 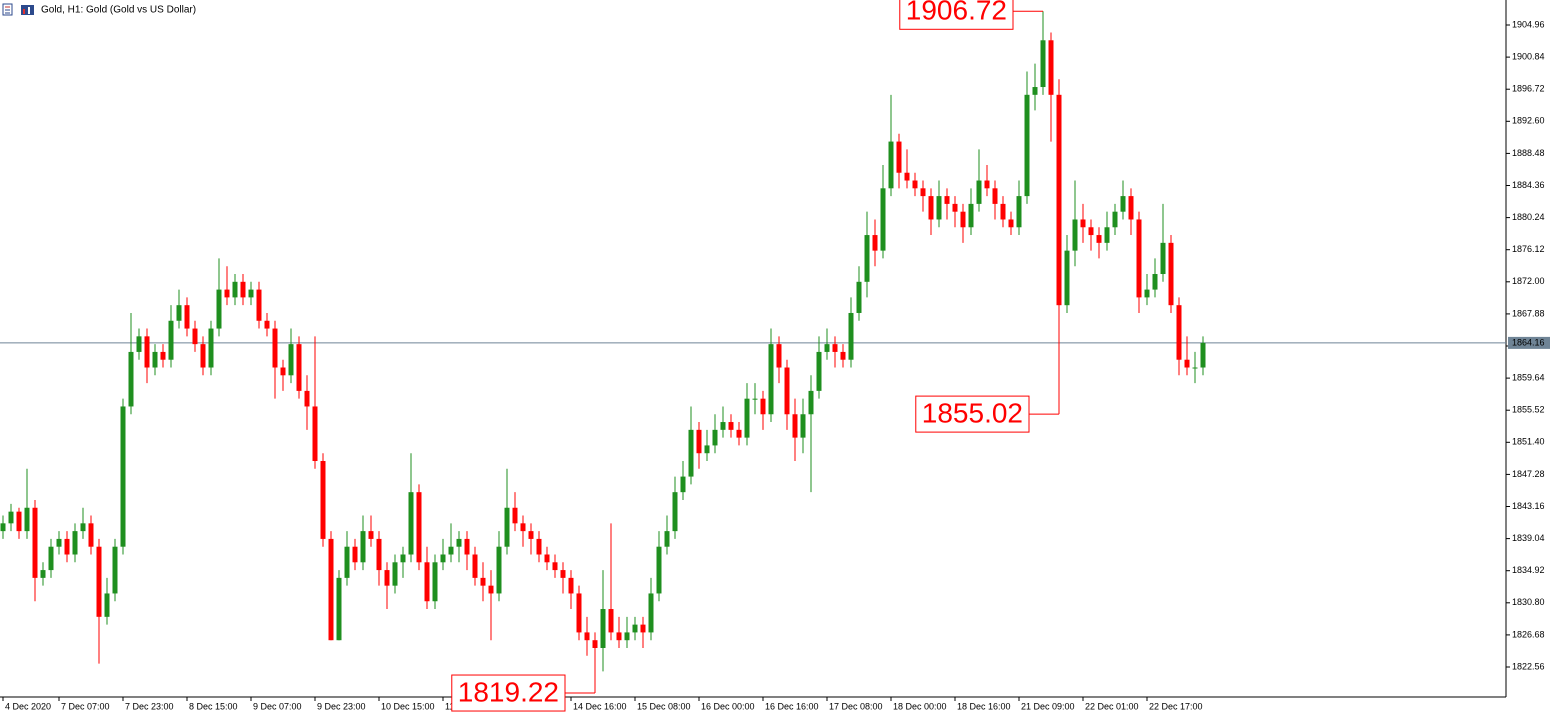 What do you see at coordinates (1528, 281) in the screenshot?
I see `y-tick-label: 1872.00` at bounding box center [1528, 281].